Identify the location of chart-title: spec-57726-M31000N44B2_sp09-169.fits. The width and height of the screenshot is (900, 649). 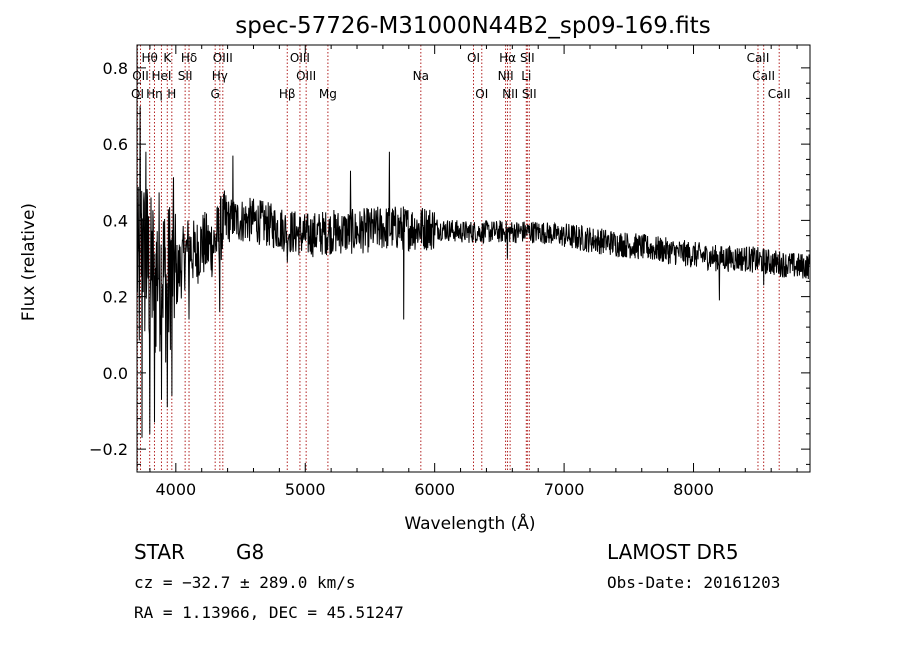
(472, 26).